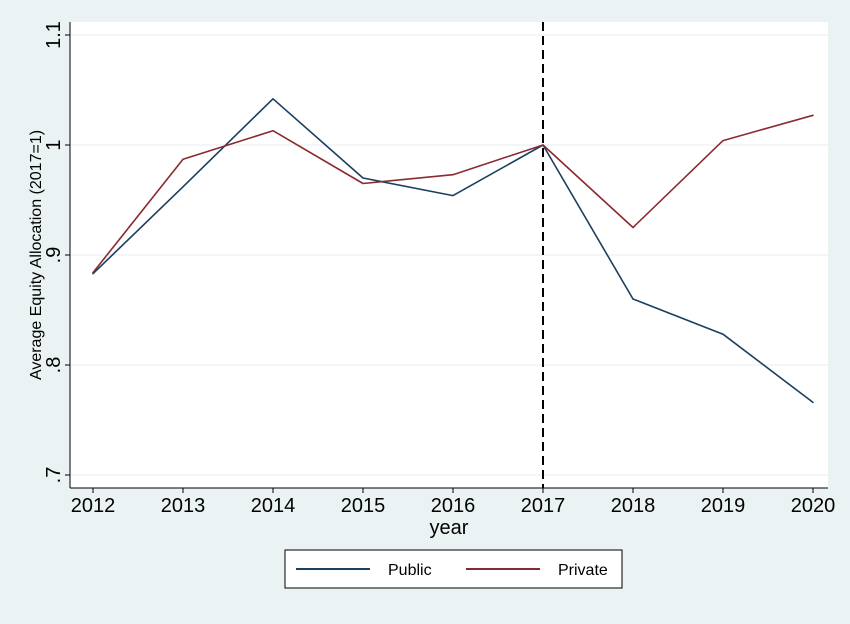 The width and height of the screenshot is (850, 624). What do you see at coordinates (410, 570) in the screenshot?
I see `legend-label-public: Public` at bounding box center [410, 570].